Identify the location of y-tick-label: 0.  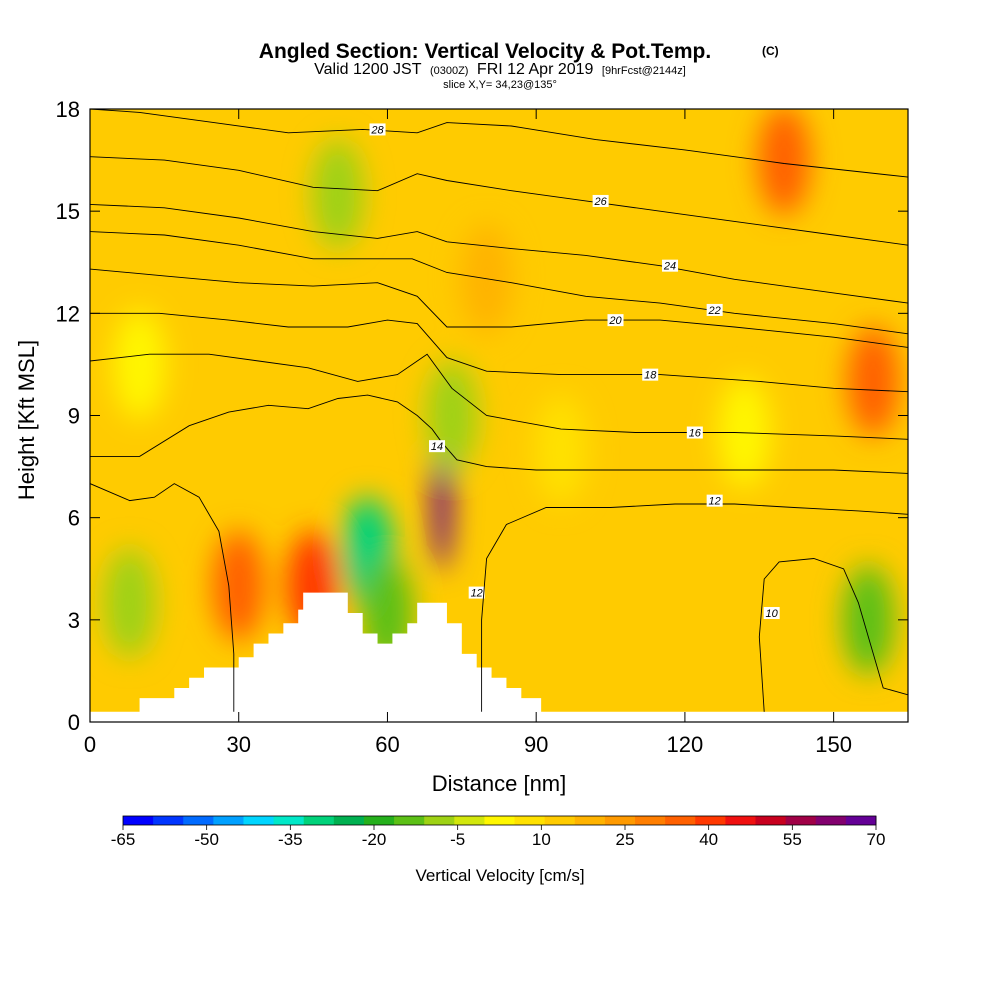
(74, 722).